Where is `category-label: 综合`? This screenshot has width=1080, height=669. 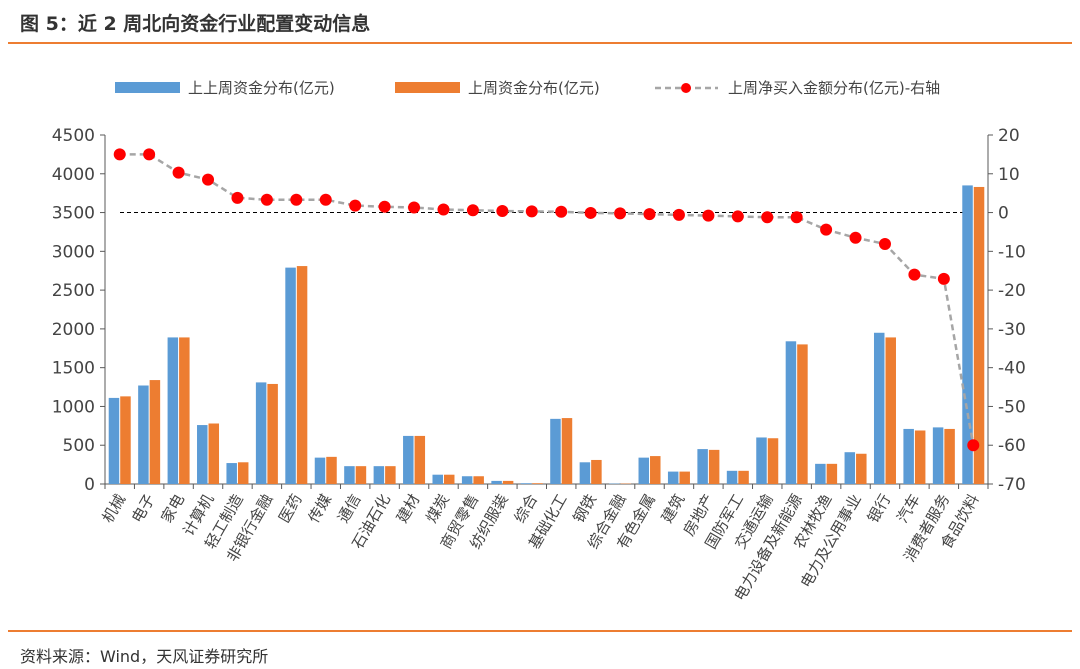 category-label: 综合 is located at coordinates (526, 508).